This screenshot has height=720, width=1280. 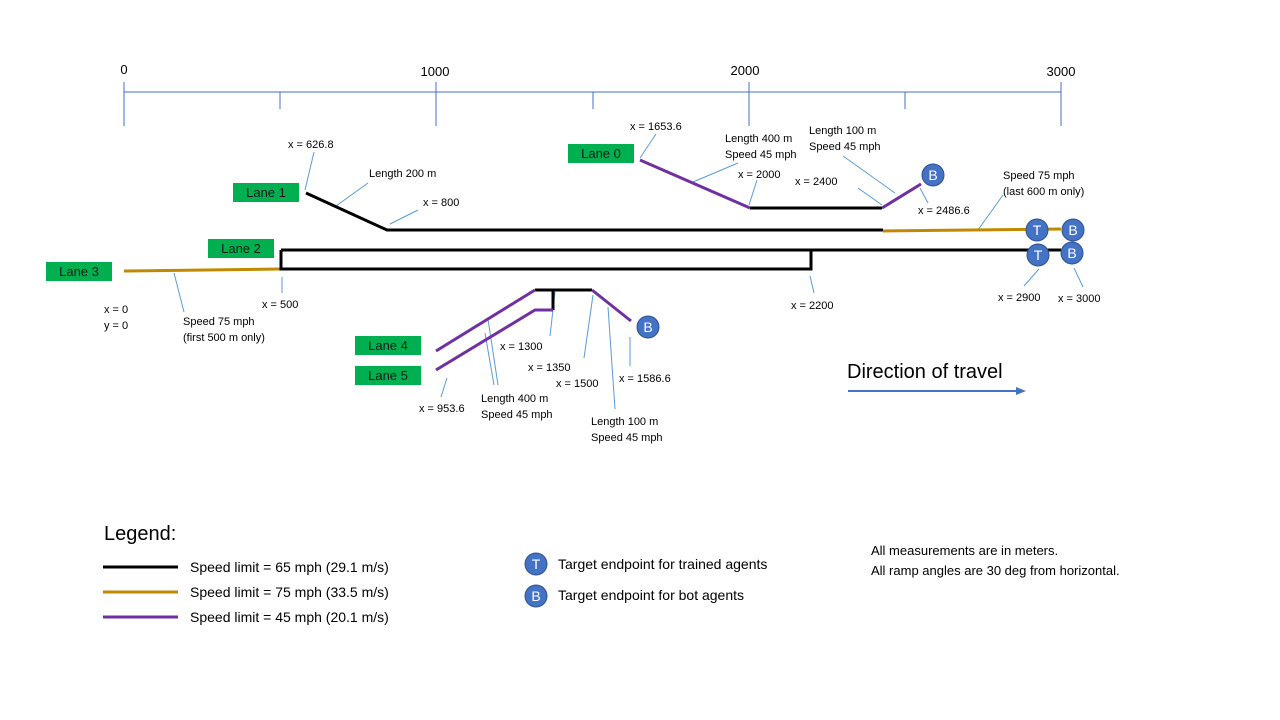 I want to click on lane4-label: Lane 4, so click(x=388, y=345).